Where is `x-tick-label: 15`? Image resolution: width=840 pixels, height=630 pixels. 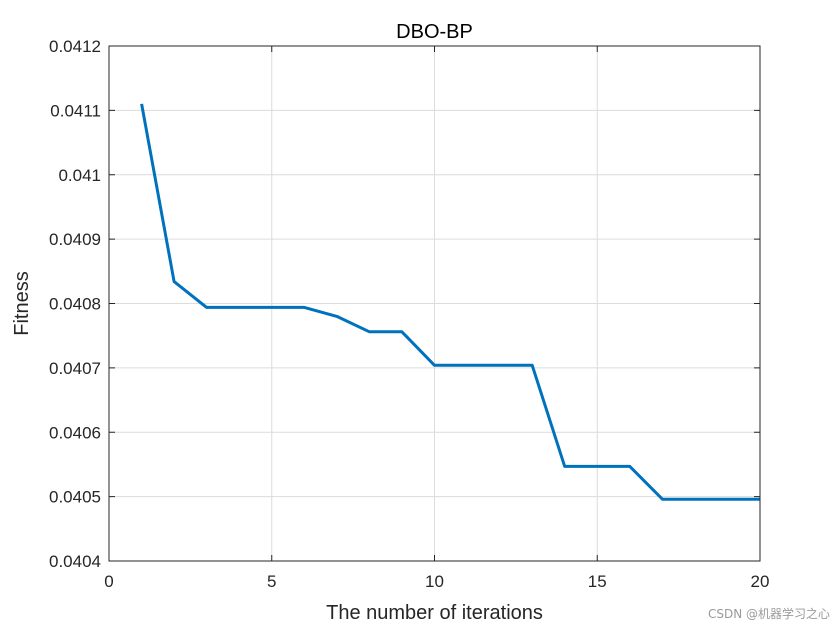
x-tick-label: 15 is located at coordinates (597, 581).